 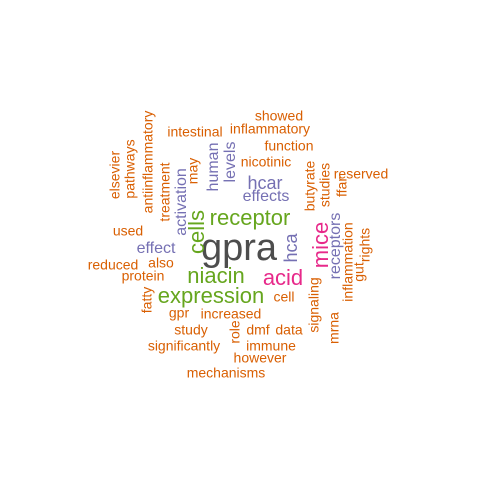 I want to click on word-pathways: pathways, so click(x=130, y=168).